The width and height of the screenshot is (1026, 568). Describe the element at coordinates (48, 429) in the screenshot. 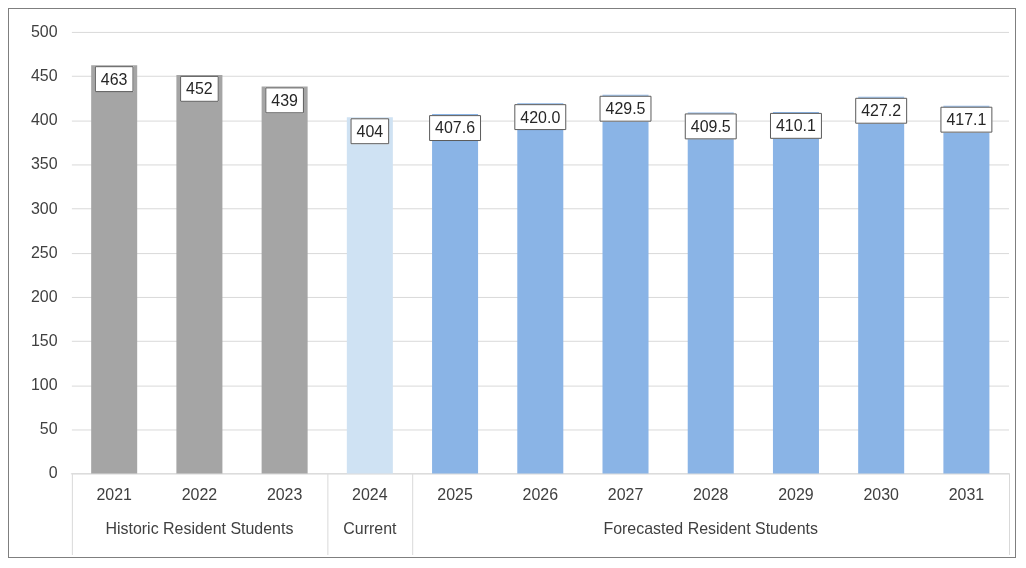

I see `y-tick-label: 50` at that location.